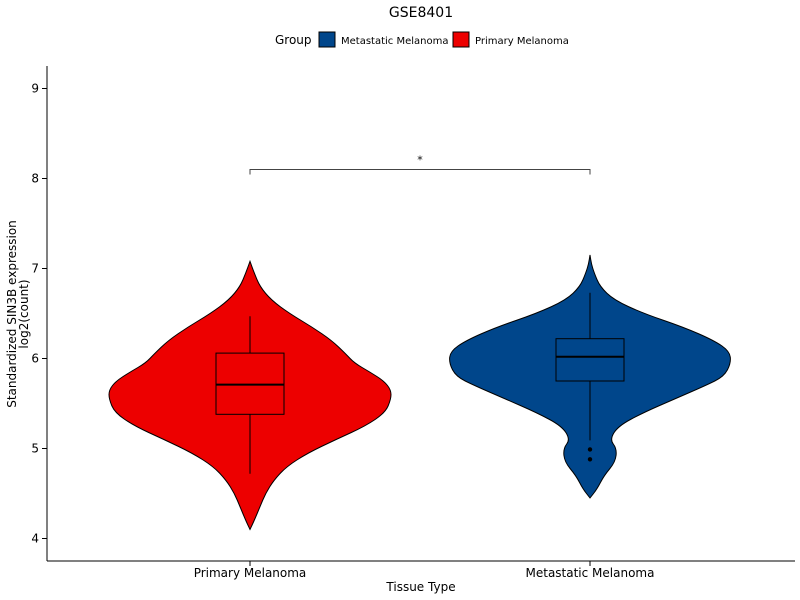 This screenshot has width=800, height=600. I want to click on y-axis-label-line1: Standardized SIN3B expression, so click(12, 314).